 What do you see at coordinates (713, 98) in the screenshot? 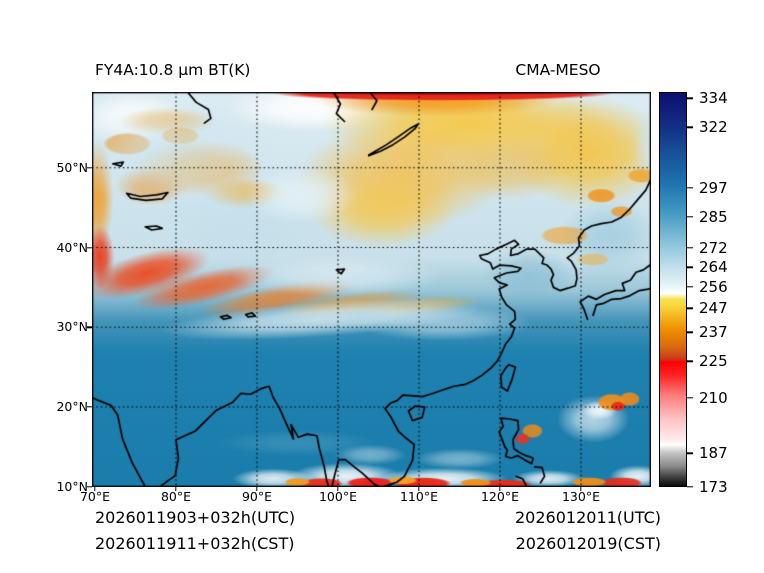
I see `colorbar-tick-label: 334` at bounding box center [713, 98].